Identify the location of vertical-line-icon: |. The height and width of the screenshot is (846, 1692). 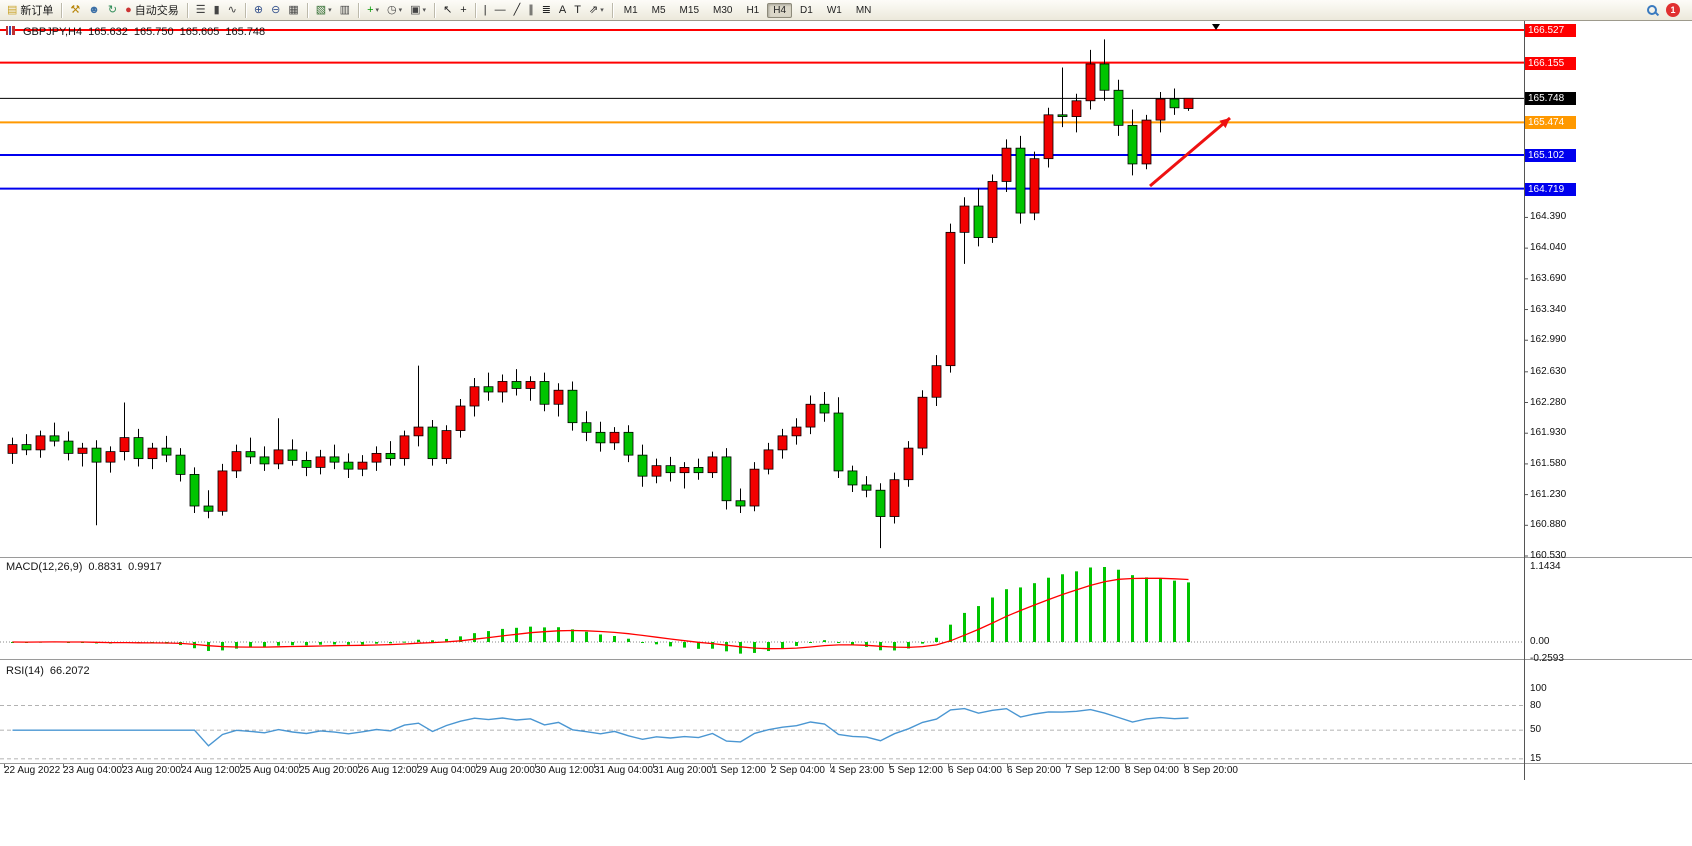
(485, 10).